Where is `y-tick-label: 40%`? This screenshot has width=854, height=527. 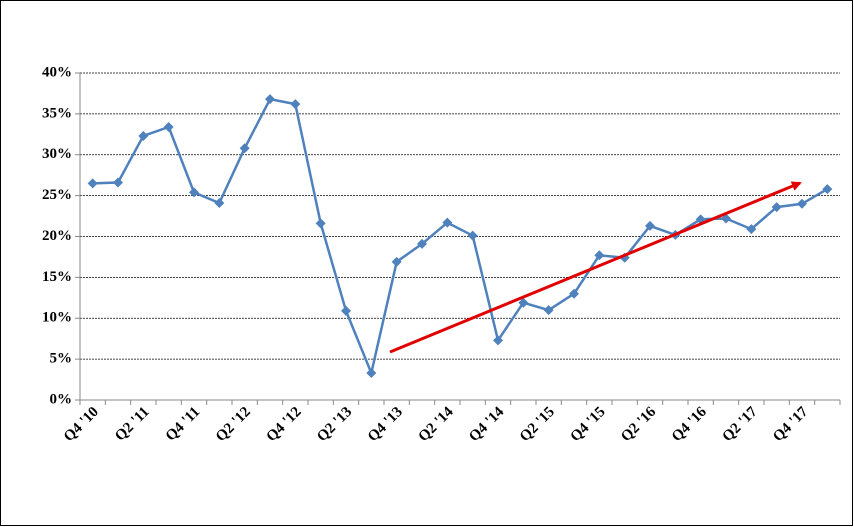 y-tick-label: 40% is located at coordinates (57, 72).